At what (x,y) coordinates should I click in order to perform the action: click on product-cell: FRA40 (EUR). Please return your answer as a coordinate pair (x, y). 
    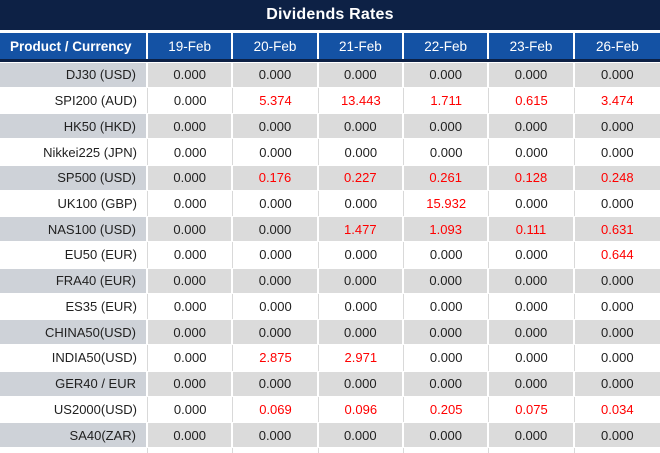
    Looking at the image, I should click on (74, 280).